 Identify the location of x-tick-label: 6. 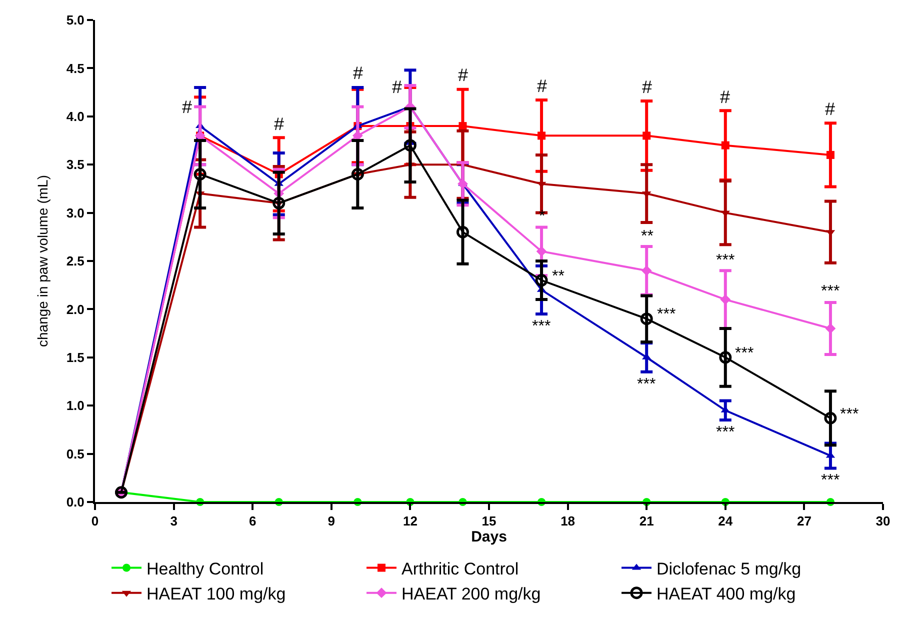
(252, 521).